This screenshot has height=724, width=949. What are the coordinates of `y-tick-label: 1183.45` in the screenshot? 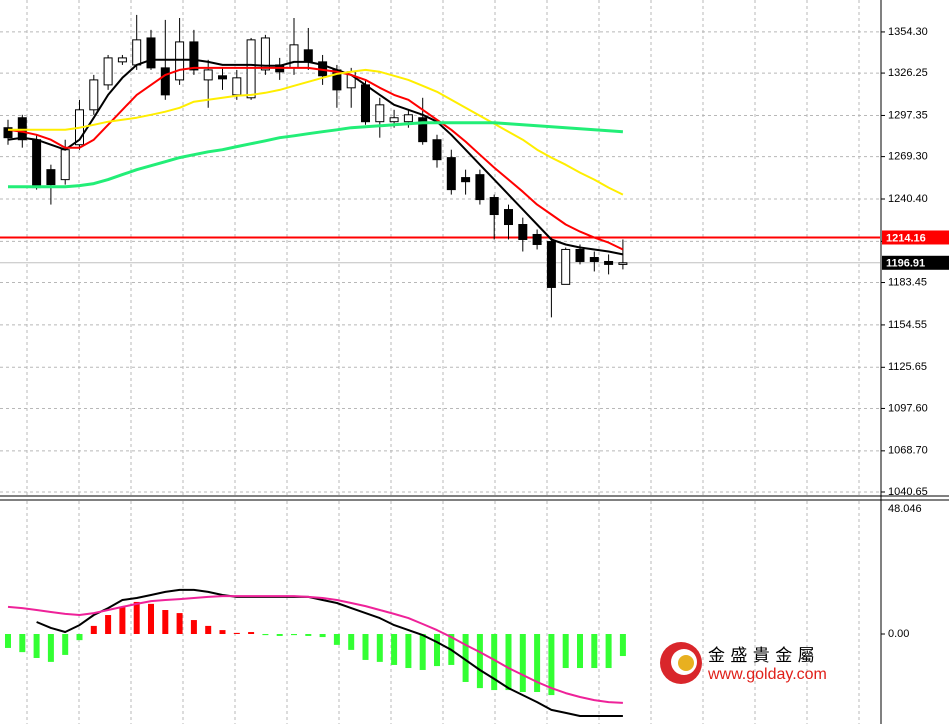 It's located at (907, 282).